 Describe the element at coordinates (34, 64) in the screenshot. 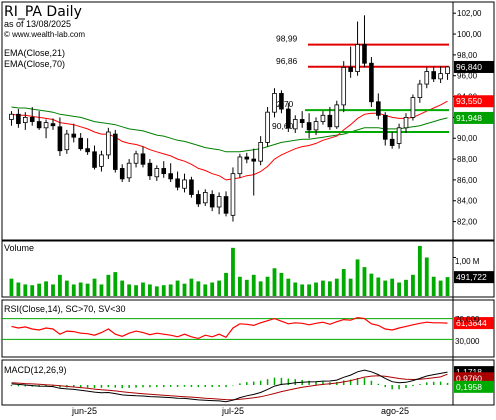

I see `ema70-label: EMA(Close,70)` at that location.